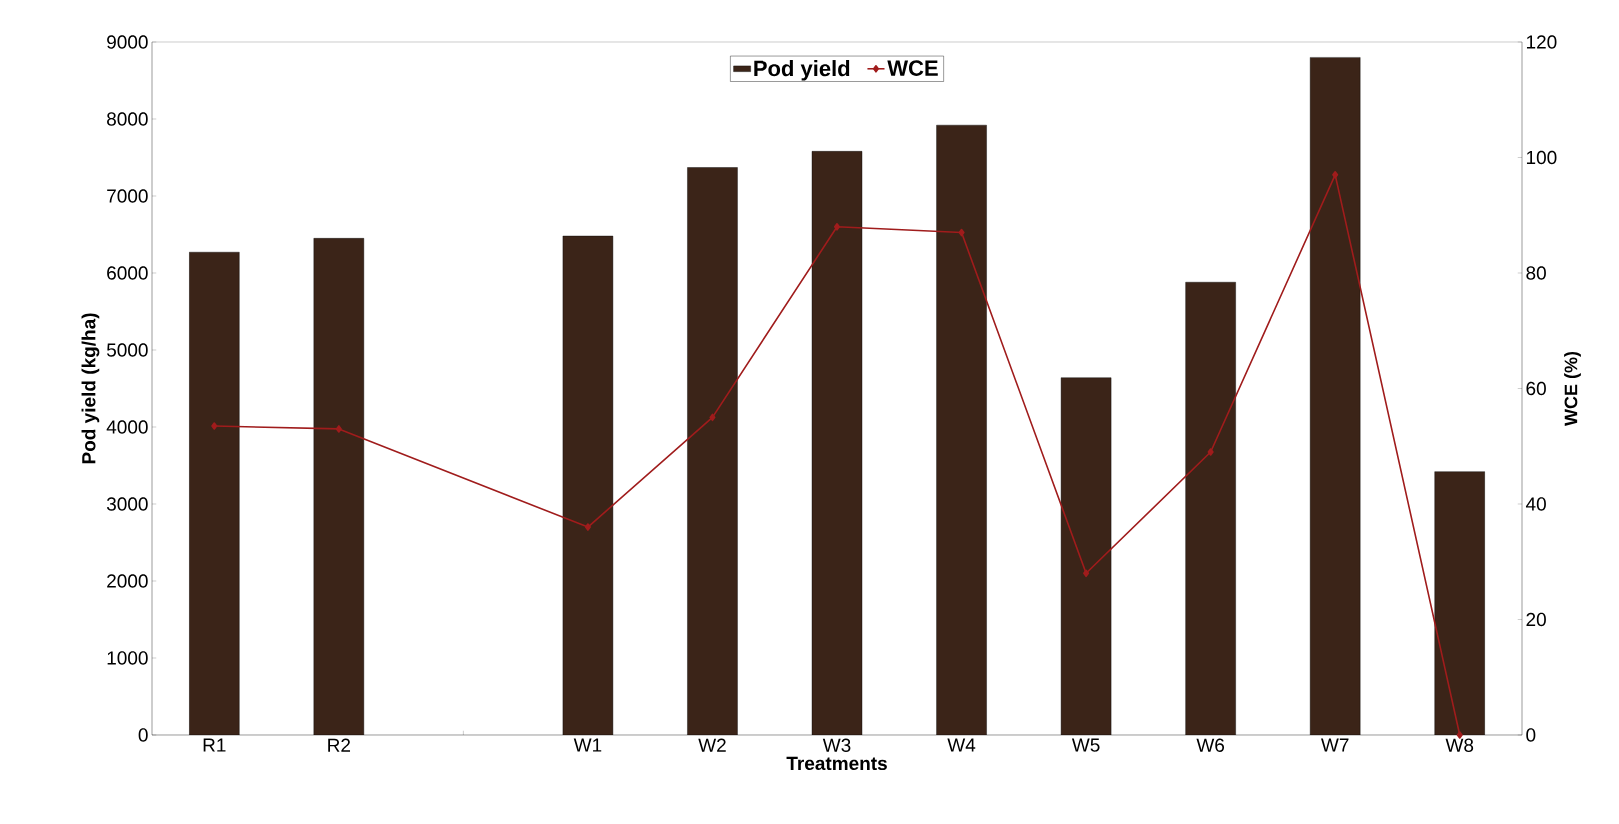 The image size is (1619, 824). Describe the element at coordinates (214, 745) in the screenshot. I see `x-tick-label: R1` at that location.